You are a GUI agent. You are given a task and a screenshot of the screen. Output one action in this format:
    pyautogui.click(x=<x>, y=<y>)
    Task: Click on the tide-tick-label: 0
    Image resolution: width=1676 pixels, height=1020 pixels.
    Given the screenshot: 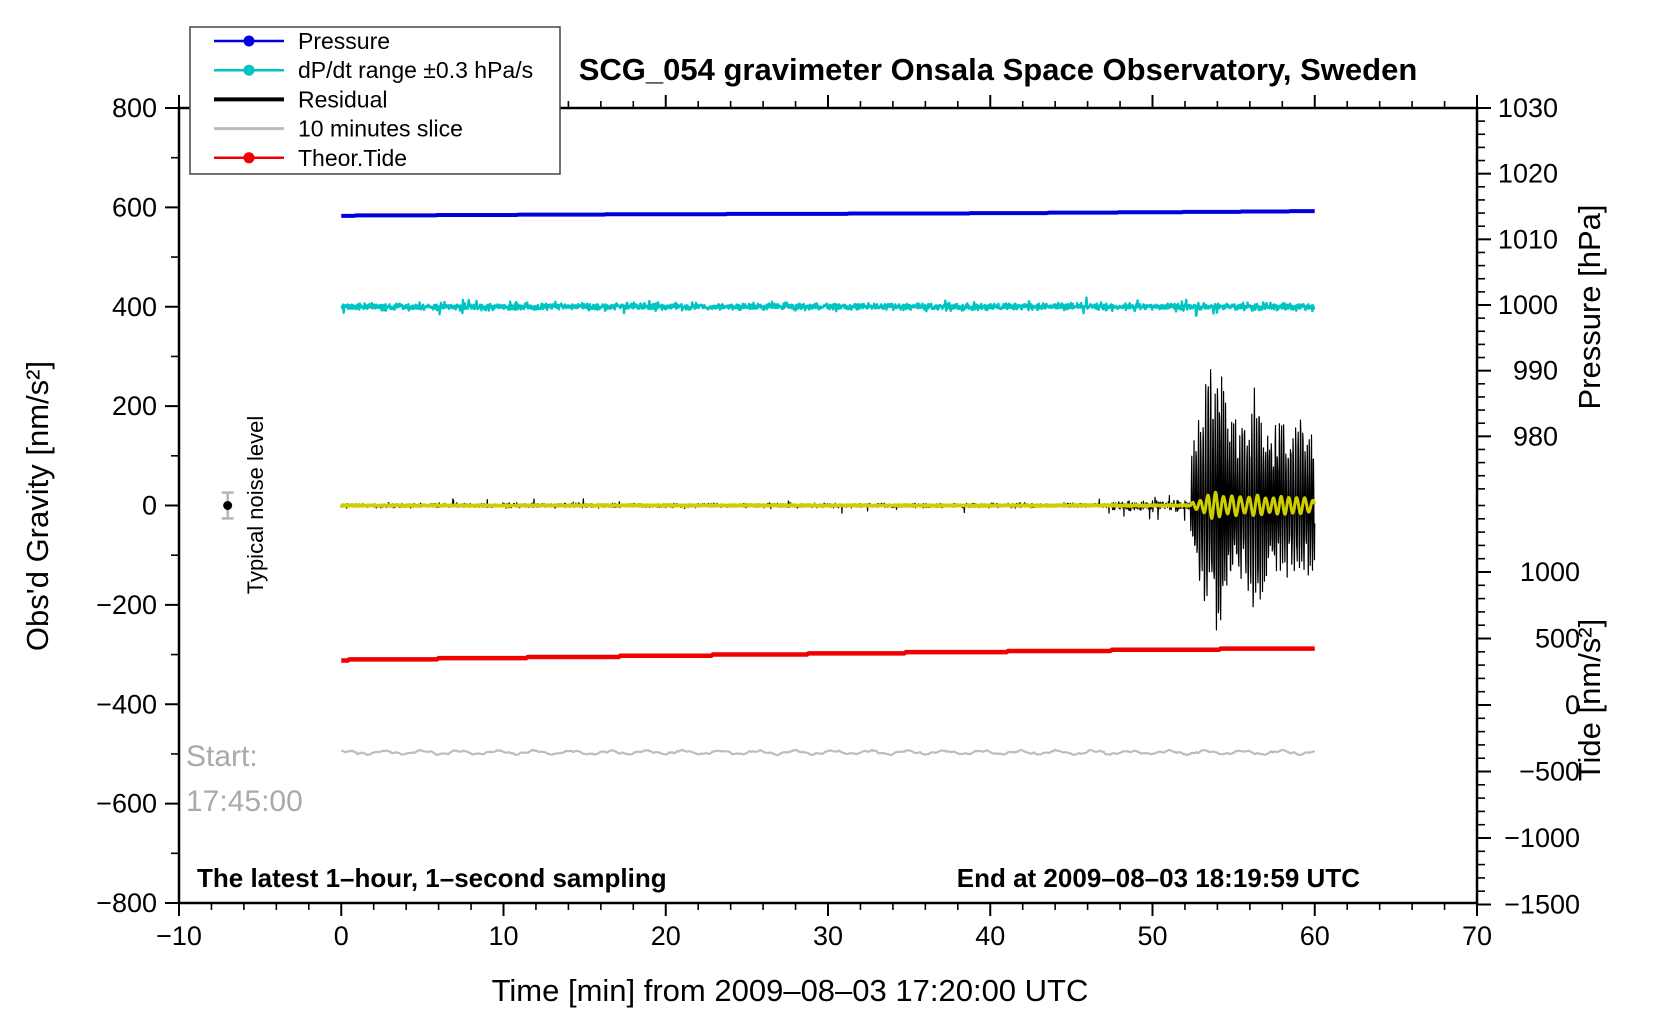 What is the action you would take?
    pyautogui.click(x=1572, y=705)
    